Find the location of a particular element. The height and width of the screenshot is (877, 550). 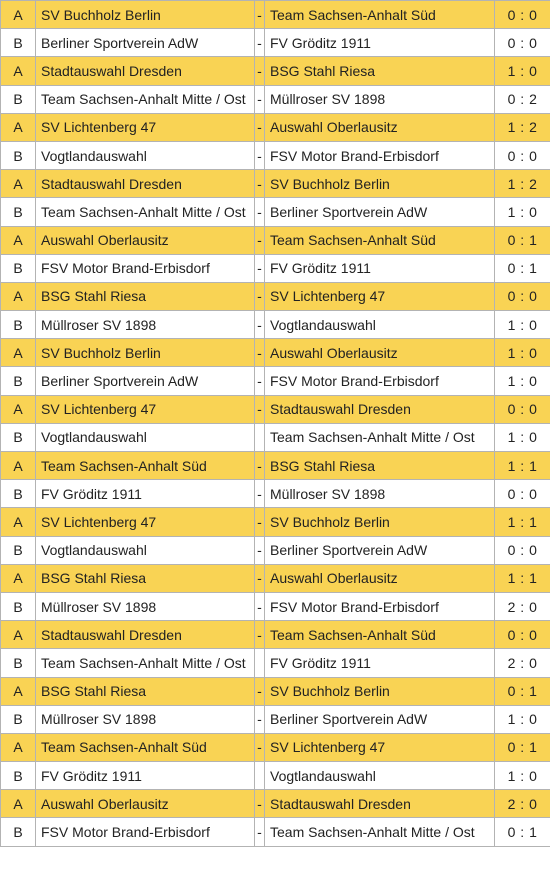

home-team-cell: Vogtlandauswahl is located at coordinates (145, 550).